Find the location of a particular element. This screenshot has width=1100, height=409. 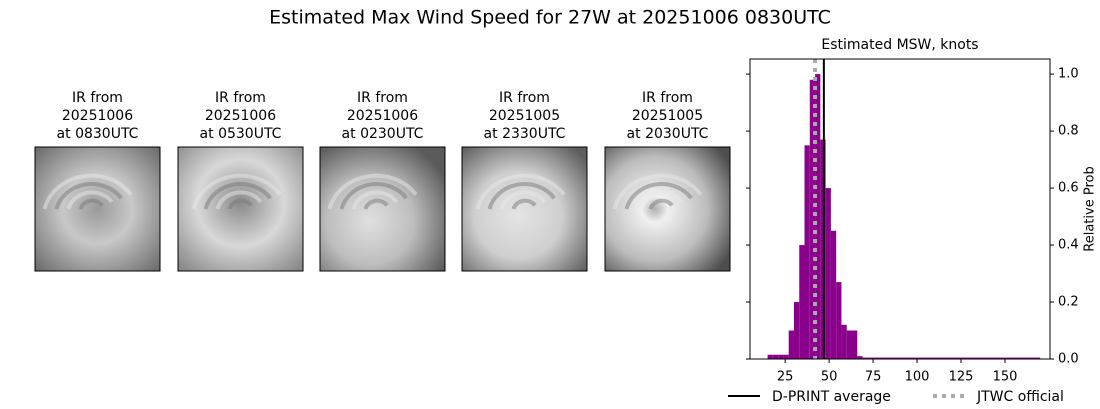

panel-caption: at 2330UTC is located at coordinates (525, 134).